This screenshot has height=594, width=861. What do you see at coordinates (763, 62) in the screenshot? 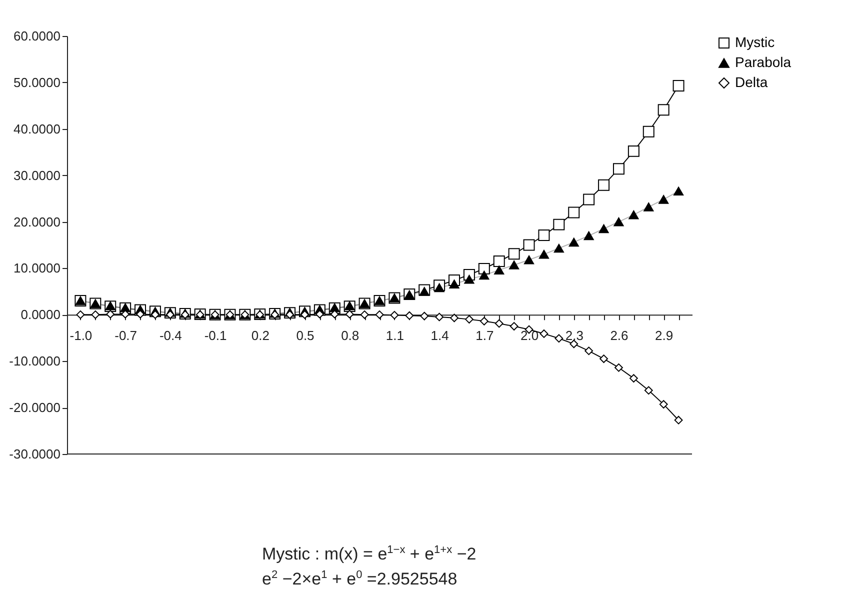
I see `legend-label: Parabola` at bounding box center [763, 62].